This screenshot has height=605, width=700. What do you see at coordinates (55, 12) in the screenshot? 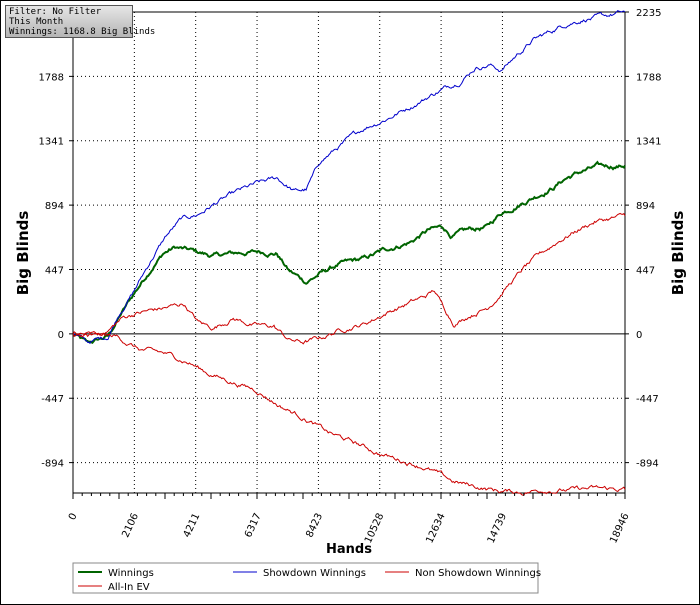
I see `filter-label: Filter: No Filter` at bounding box center [55, 12].